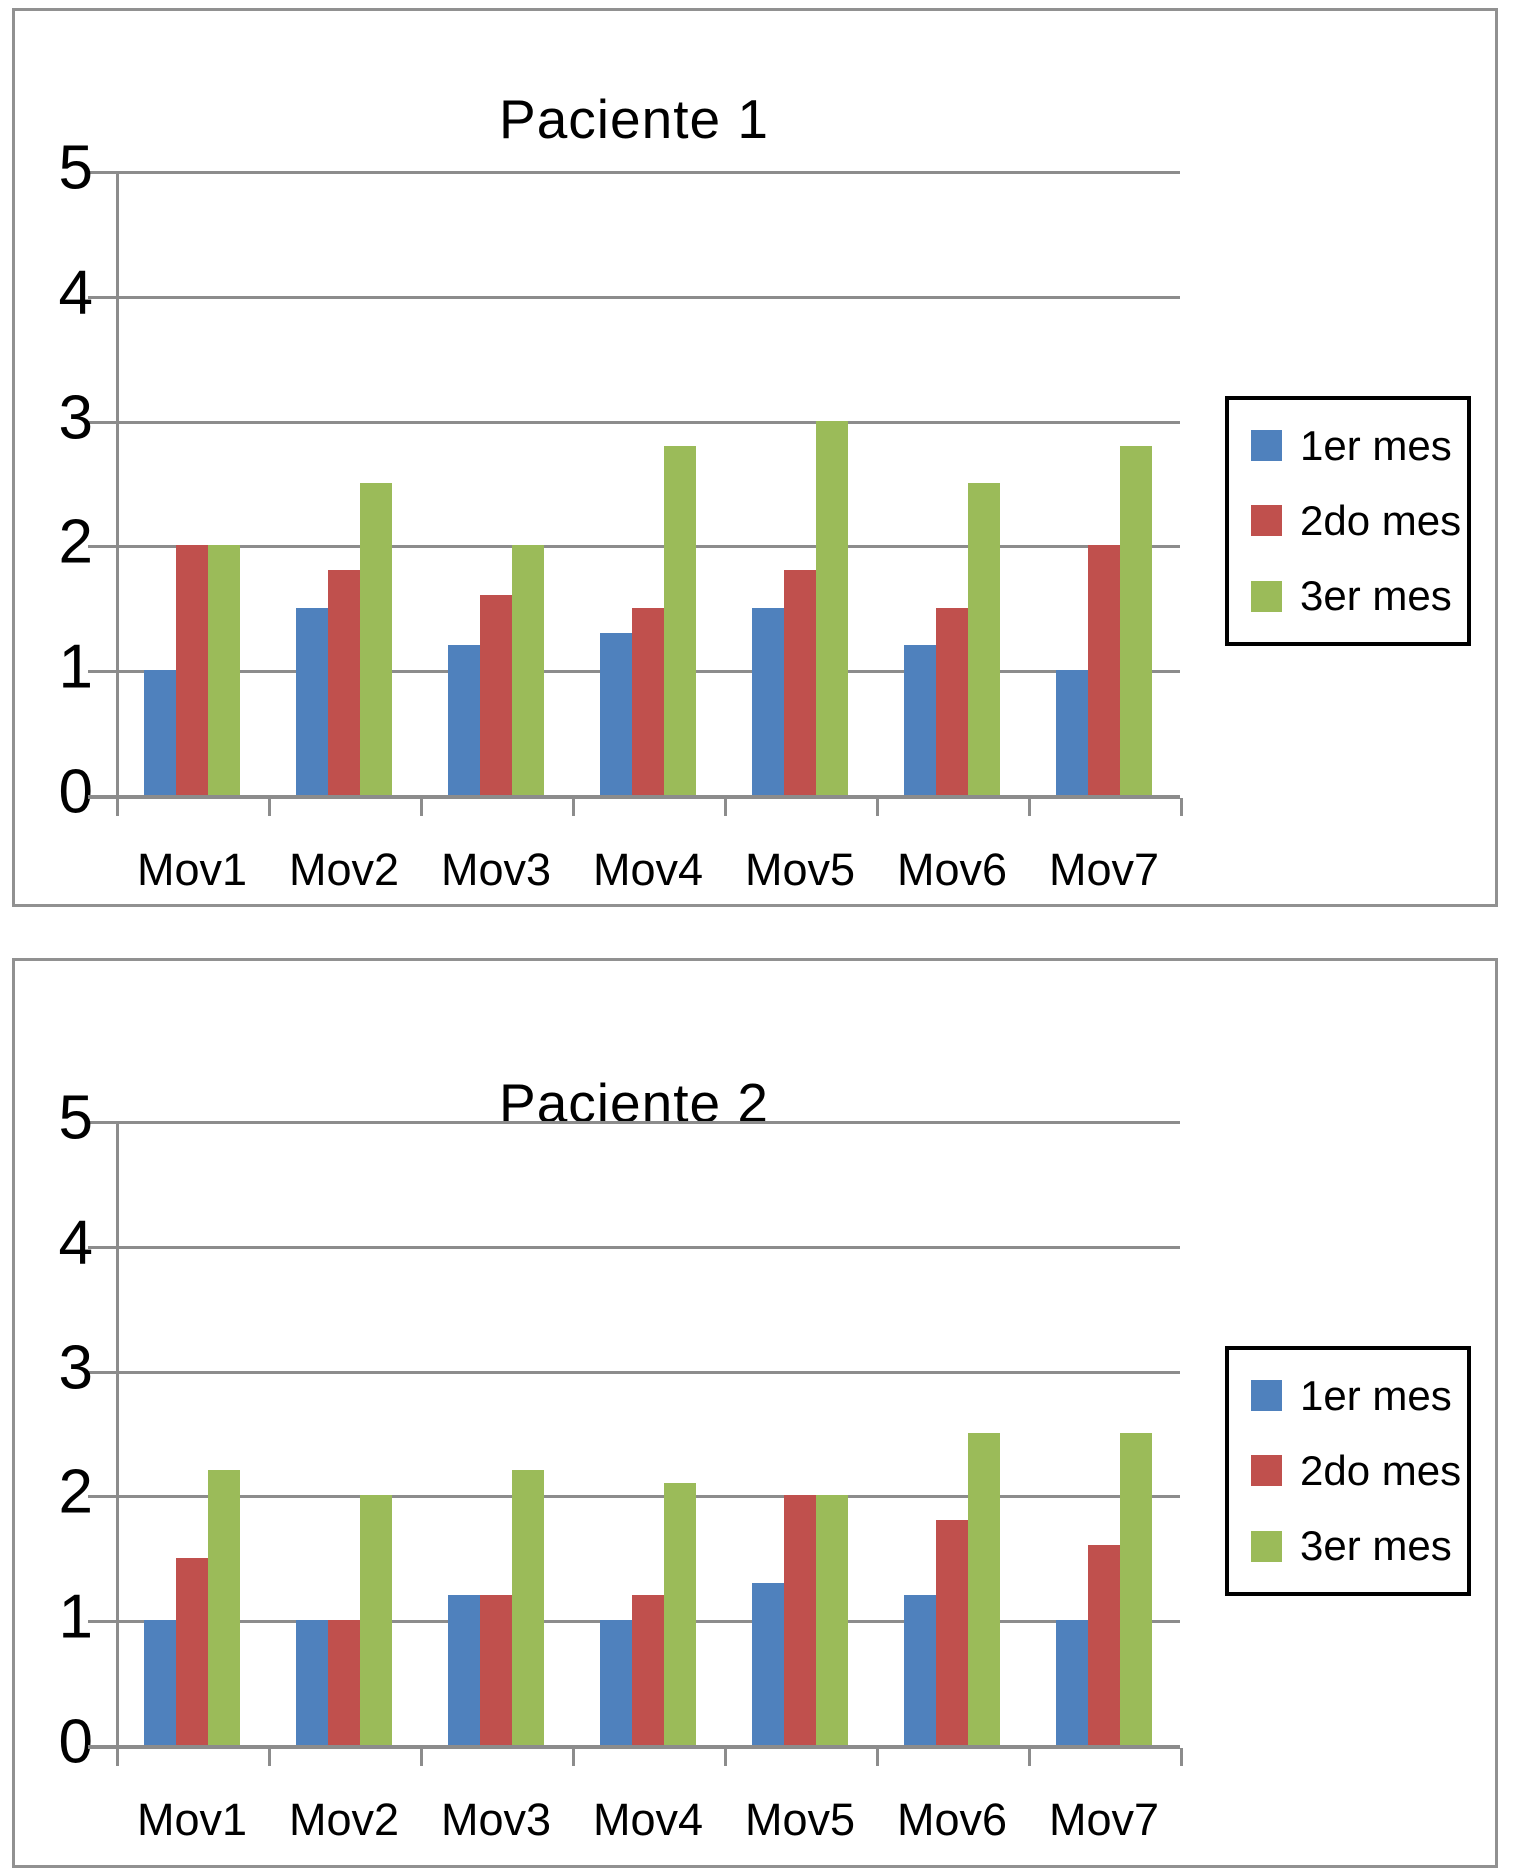 The image size is (1516, 1875). Describe the element at coordinates (1381, 1470) in the screenshot. I see `legend-label: 2do mes` at that location.